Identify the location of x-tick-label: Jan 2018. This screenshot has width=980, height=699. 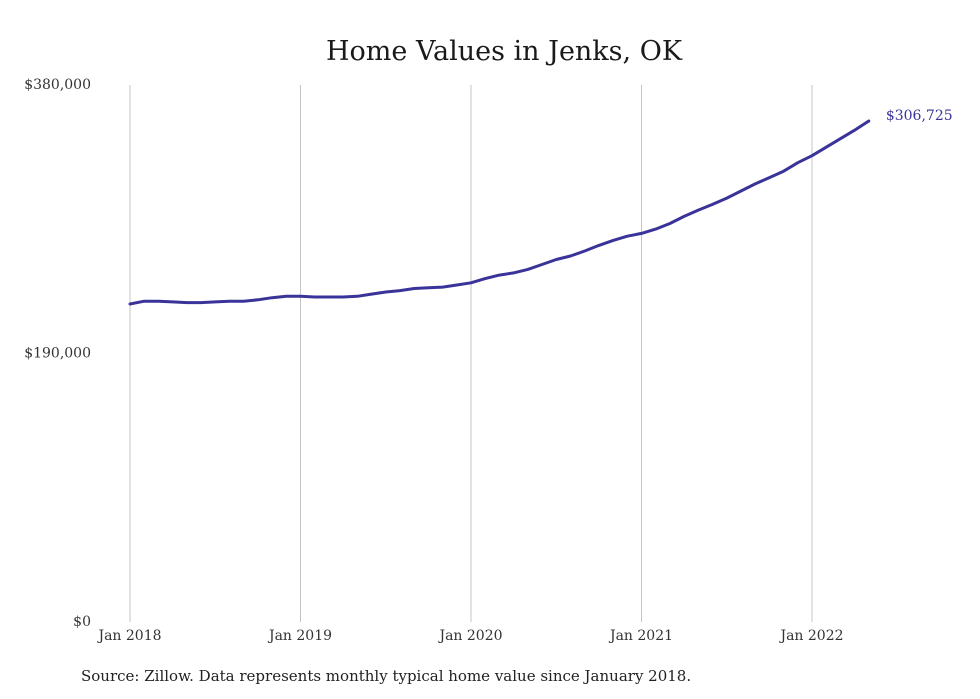
(128, 636).